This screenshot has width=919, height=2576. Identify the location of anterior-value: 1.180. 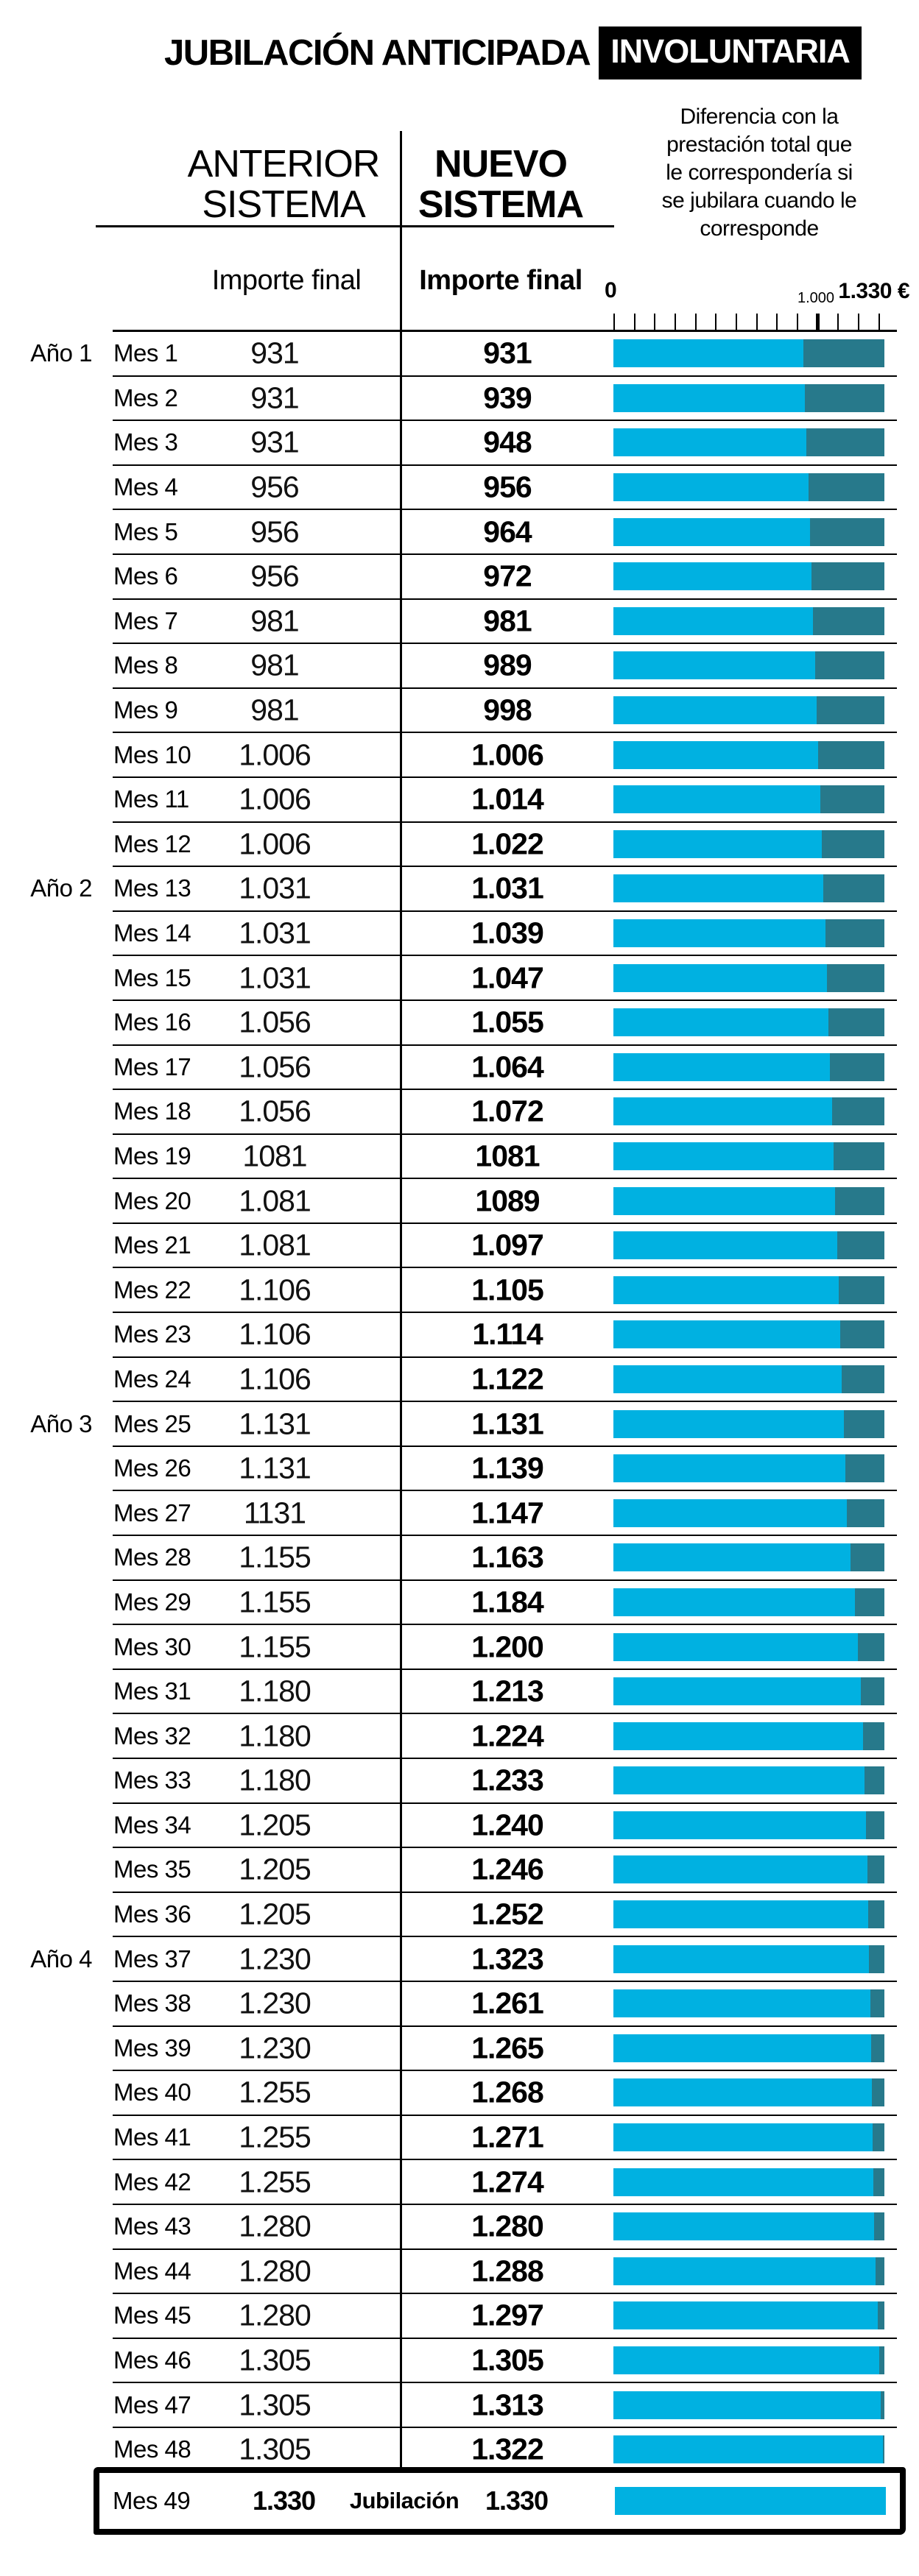
(275, 1780).